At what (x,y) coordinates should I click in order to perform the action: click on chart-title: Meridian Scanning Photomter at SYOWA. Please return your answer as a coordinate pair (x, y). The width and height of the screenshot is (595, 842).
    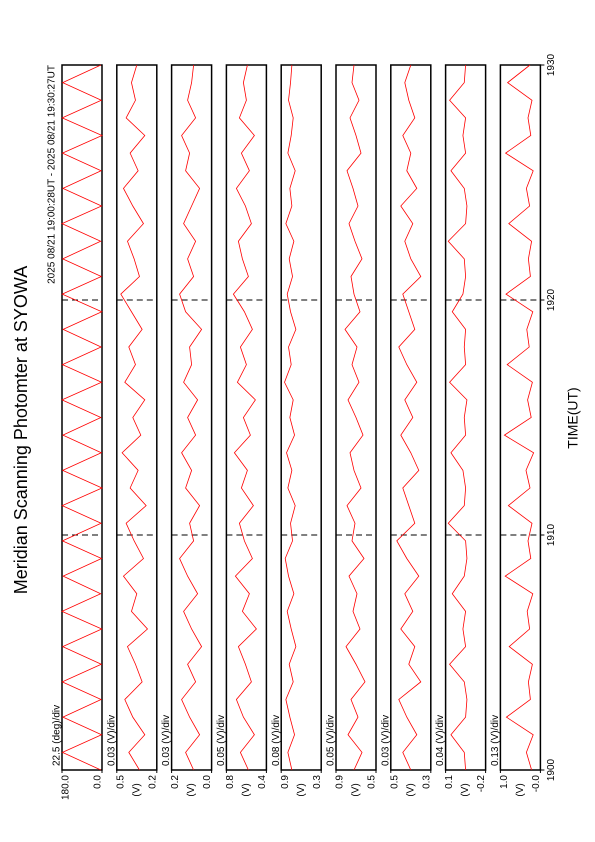
    Looking at the image, I should click on (21, 430).